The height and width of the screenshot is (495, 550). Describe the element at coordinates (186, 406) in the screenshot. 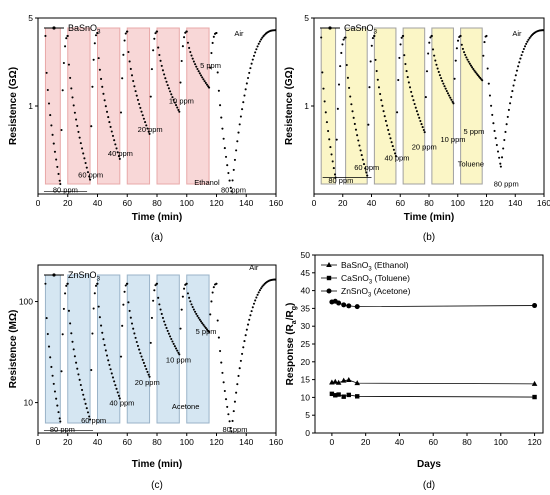

I see `annotation: Acetone` at that location.